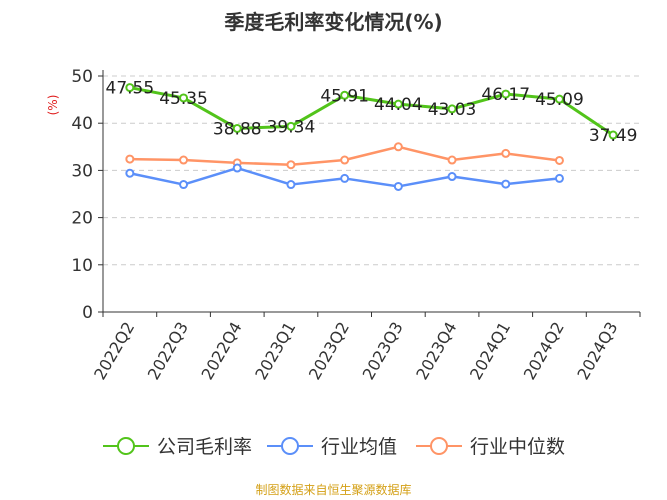 This screenshot has width=667, height=500. I want to click on source-note: 制图数据来自恒生聚源数据库, so click(333, 490).